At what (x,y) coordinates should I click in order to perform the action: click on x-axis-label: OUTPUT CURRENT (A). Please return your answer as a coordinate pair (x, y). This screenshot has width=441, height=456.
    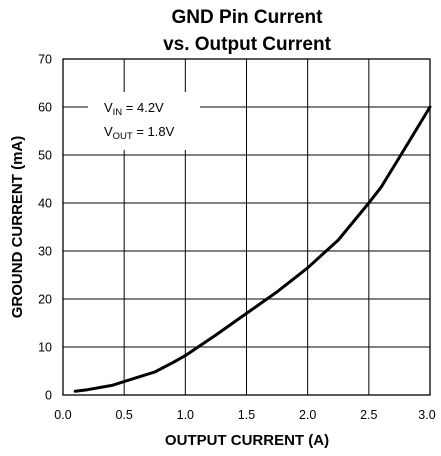
    Looking at the image, I should click on (247, 440).